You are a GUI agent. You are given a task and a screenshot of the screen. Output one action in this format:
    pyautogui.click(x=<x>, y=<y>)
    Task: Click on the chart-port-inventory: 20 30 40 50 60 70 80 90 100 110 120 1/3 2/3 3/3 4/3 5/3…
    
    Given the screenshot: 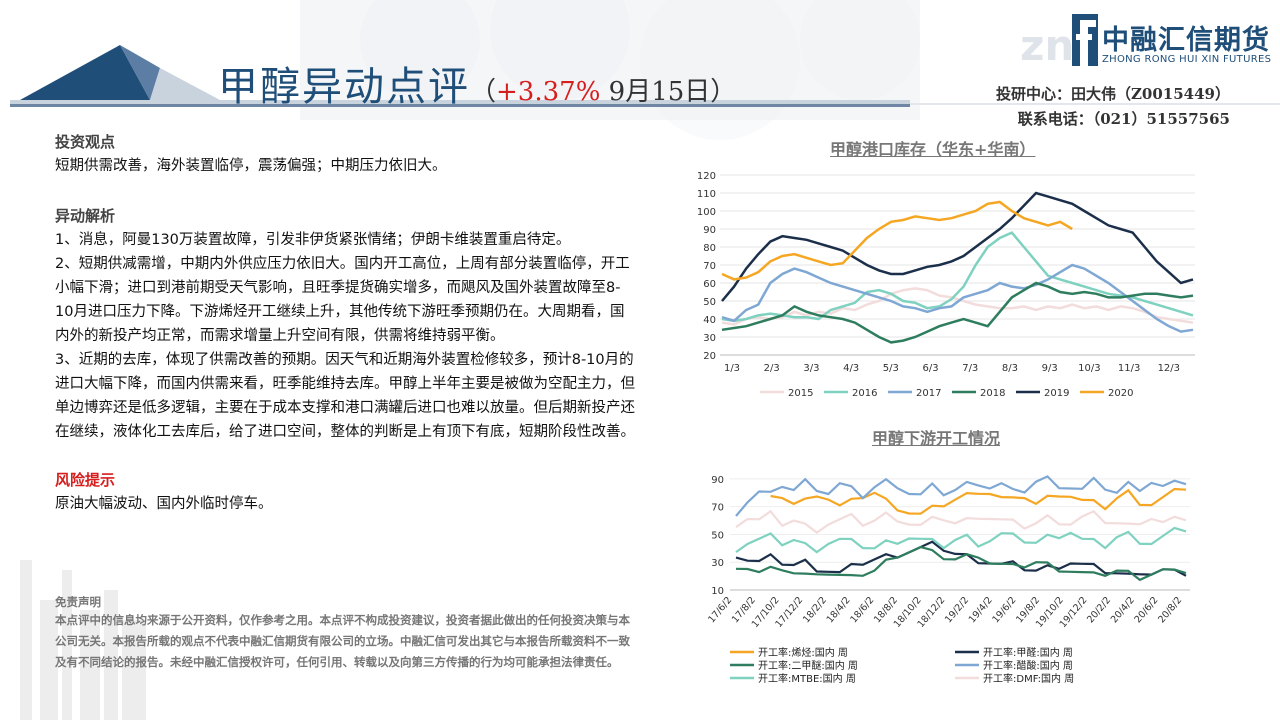 What is the action you would take?
    pyautogui.click(x=946, y=285)
    